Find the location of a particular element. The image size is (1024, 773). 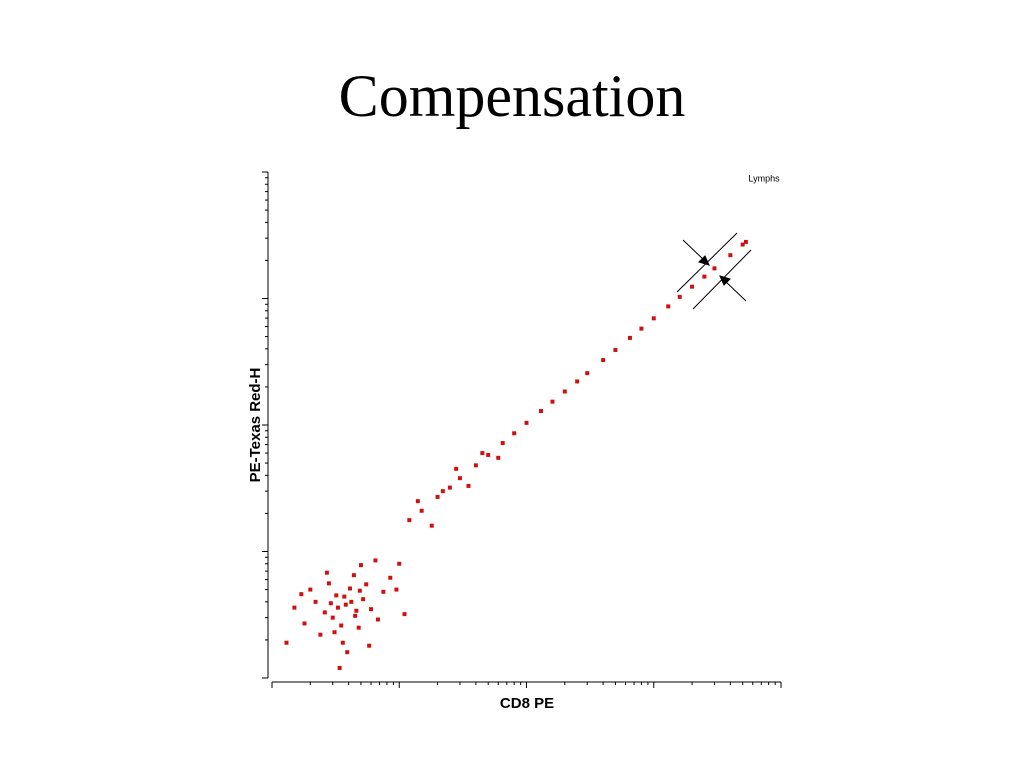

y-axis-label: PE-Texas Red-H is located at coordinates (255, 425).